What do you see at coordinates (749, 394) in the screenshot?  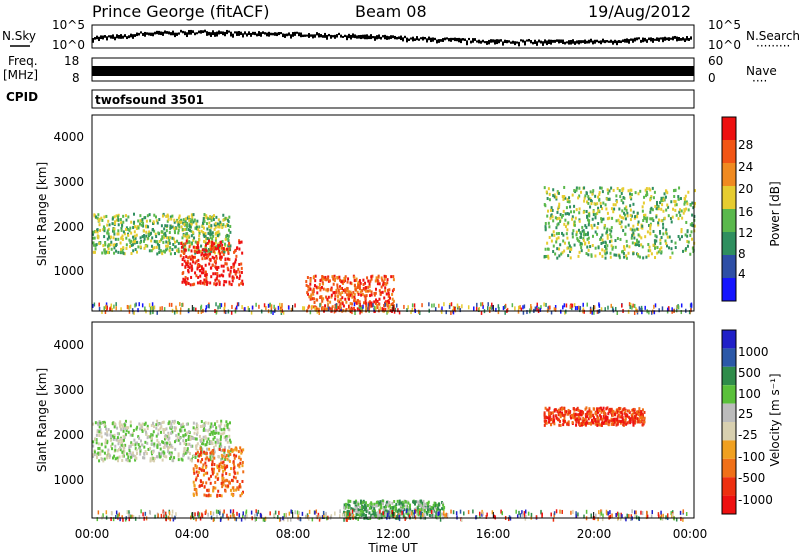 I see `vel-cbar-tick-100: 100` at bounding box center [749, 394].